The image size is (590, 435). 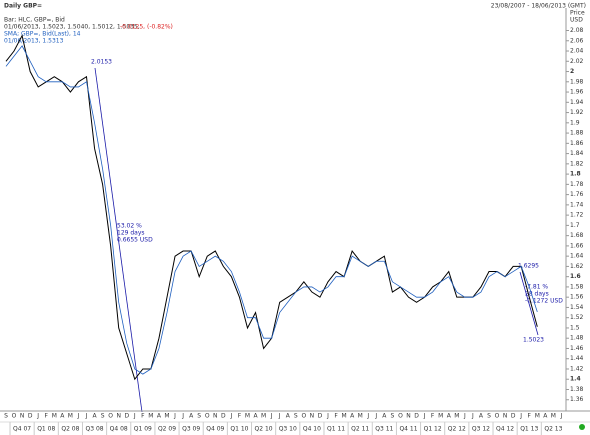 I want to click on y-label: Price, so click(x=577, y=13).